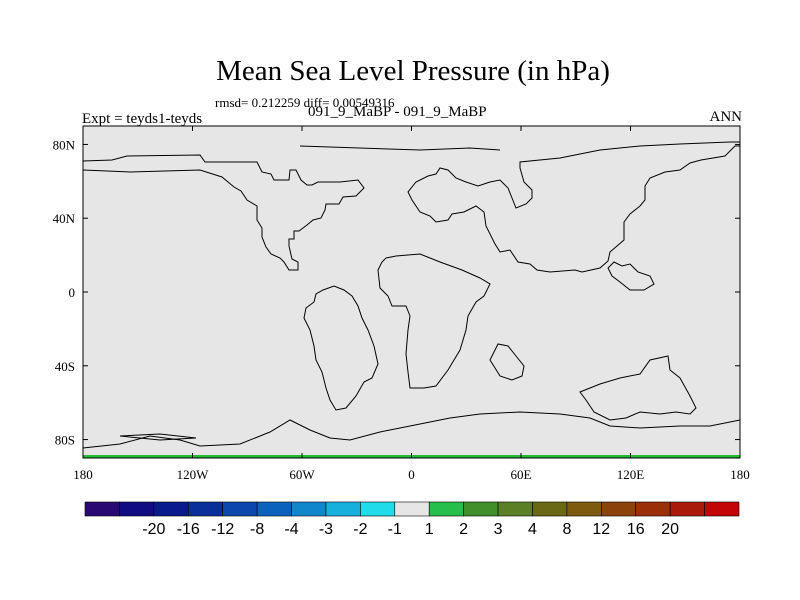 The image size is (800, 600). Describe the element at coordinates (72, 292) in the screenshot. I see `y-tick-label: 0` at that location.